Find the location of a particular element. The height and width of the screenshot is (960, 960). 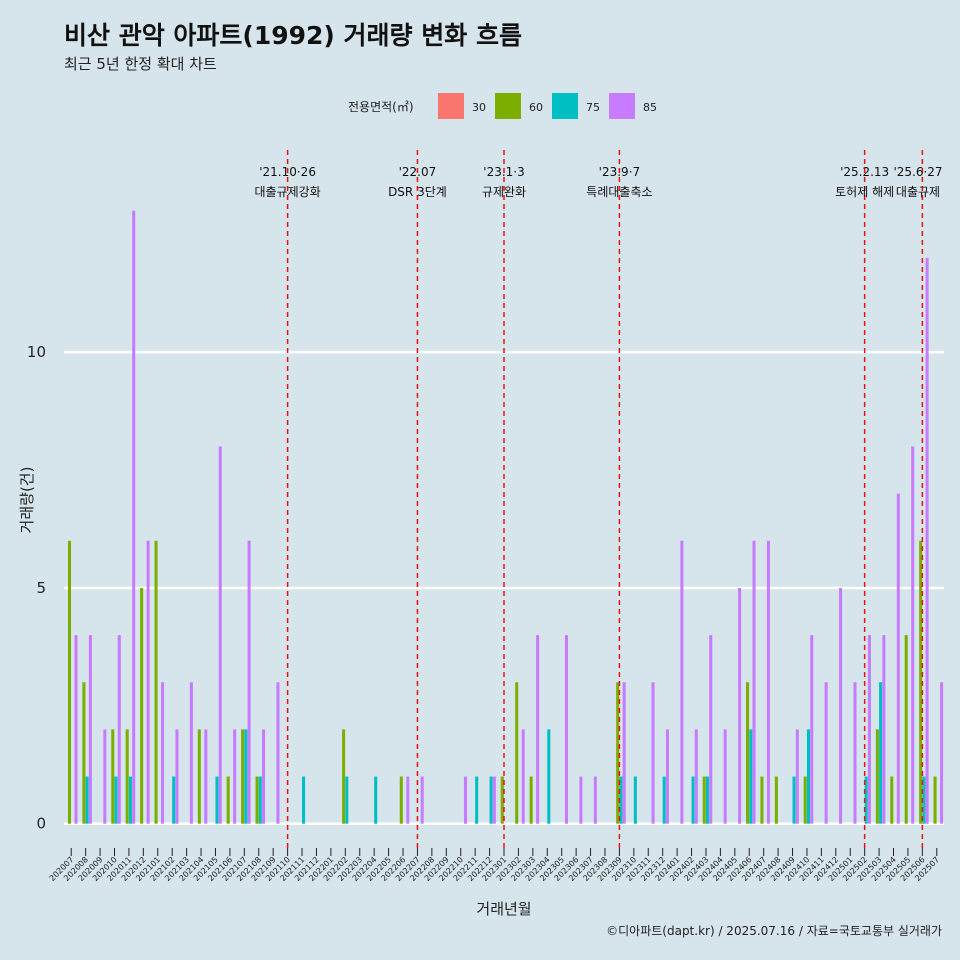

y-tick-label: 5 is located at coordinates (41, 588).